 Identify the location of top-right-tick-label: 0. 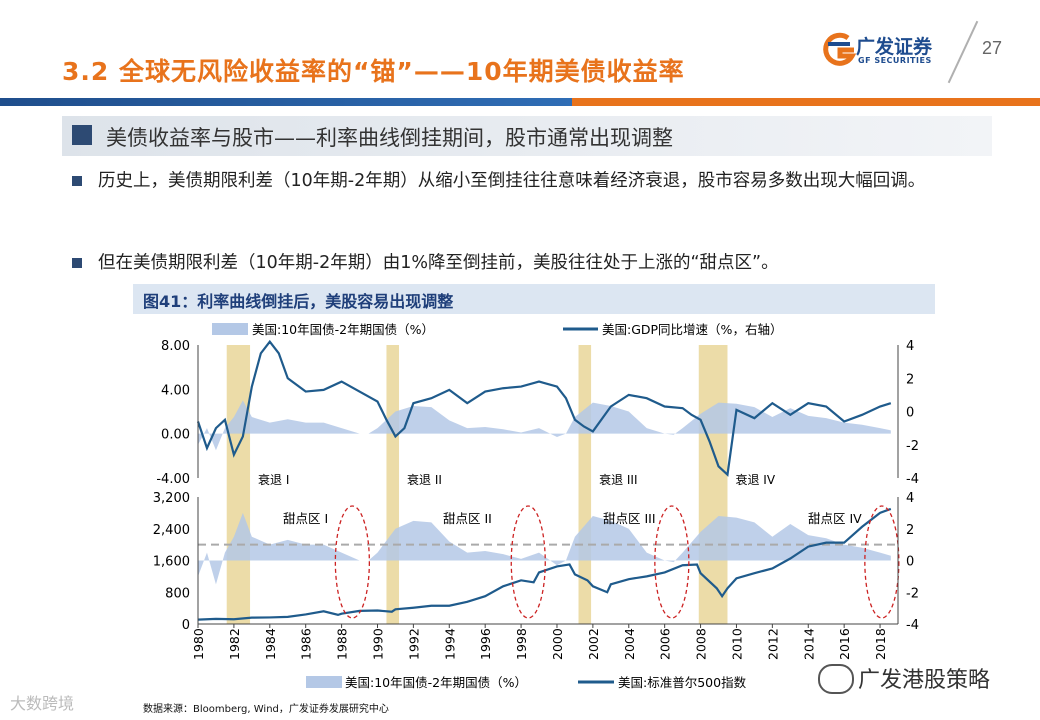
(910, 413).